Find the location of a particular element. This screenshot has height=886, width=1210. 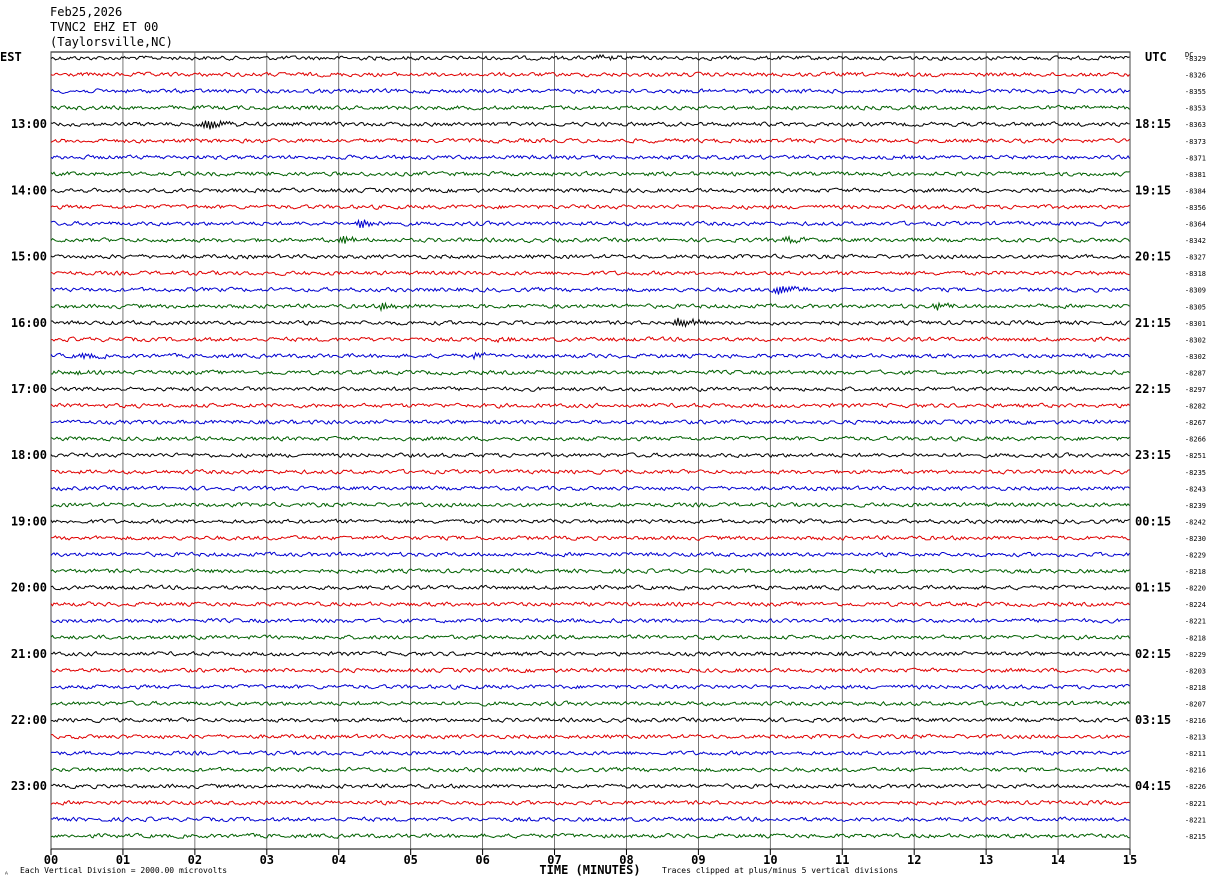

est-time-label: 18:00 is located at coordinates (29, 455).